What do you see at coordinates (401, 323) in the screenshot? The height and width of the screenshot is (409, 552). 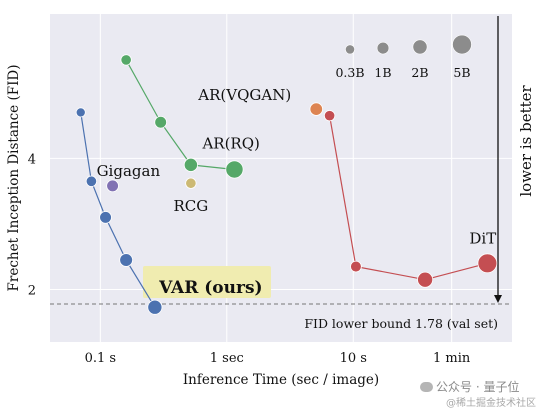 I see `fid-lower-bound-label: FID lower bound 1.78 (val set)` at bounding box center [401, 323].